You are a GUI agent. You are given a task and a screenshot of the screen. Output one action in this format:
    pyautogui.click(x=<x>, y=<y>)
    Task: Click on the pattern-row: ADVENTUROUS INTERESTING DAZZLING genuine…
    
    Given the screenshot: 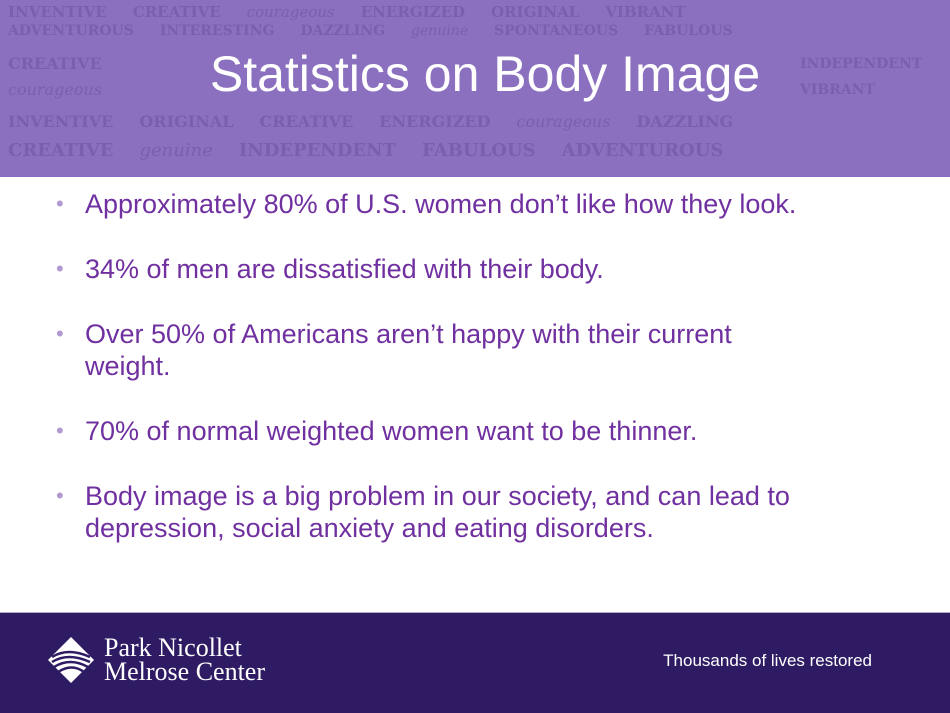 What is the action you would take?
    pyautogui.click(x=370, y=31)
    